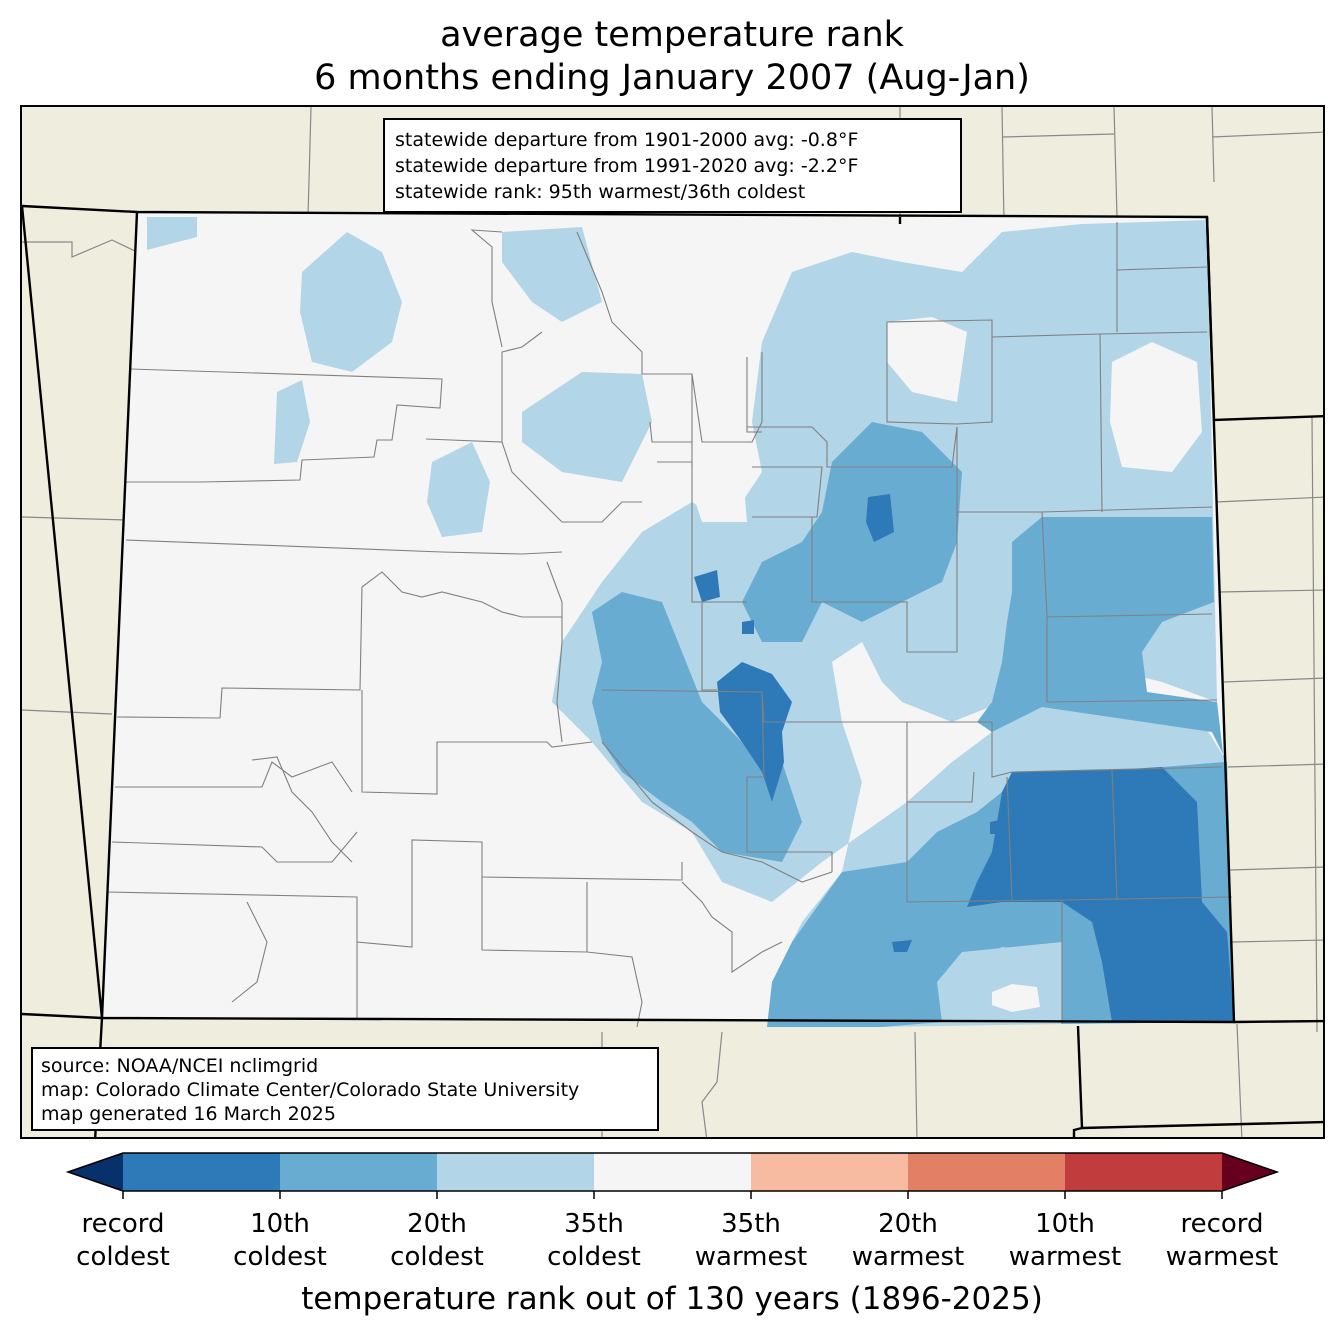 The image size is (1344, 1337). Describe the element at coordinates (1065, 1241) in the screenshot. I see `colorbar-tick-label: 10th warmest` at that location.